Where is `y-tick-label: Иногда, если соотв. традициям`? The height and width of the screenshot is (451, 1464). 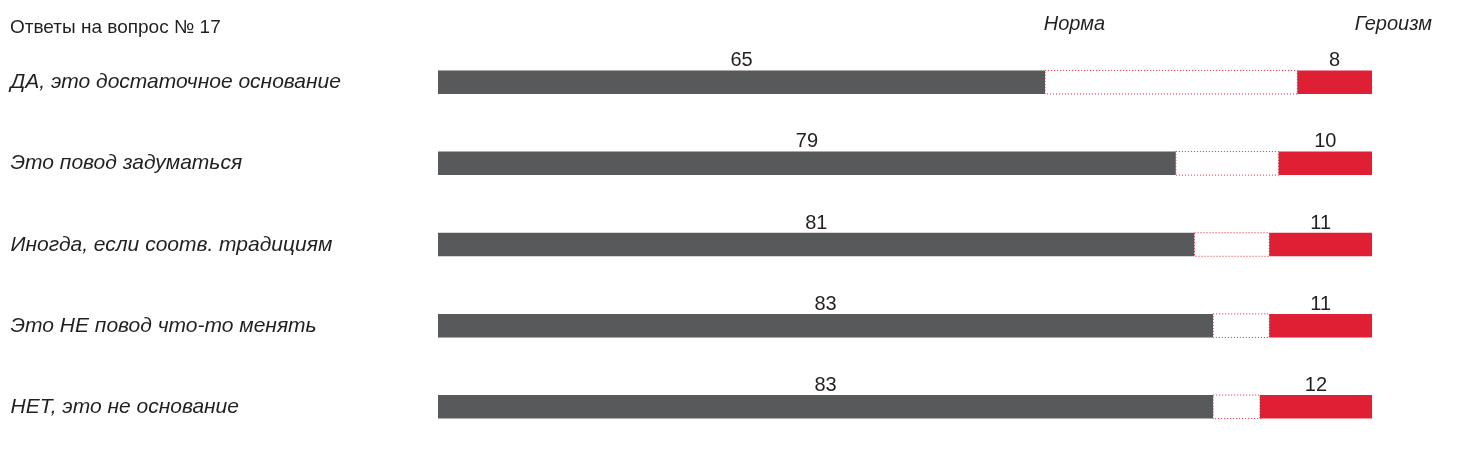 y-tick-label: Иногда, если соотв. традициям is located at coordinates (171, 243).